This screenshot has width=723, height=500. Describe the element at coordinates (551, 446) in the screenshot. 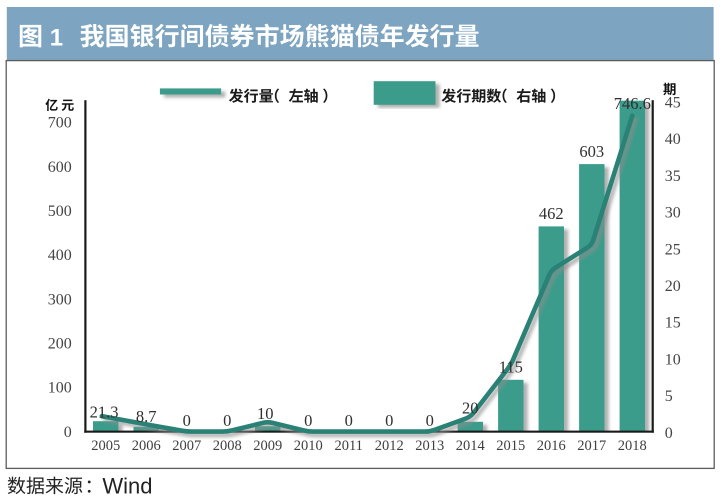

I see `svg-text: 2016` at that location.